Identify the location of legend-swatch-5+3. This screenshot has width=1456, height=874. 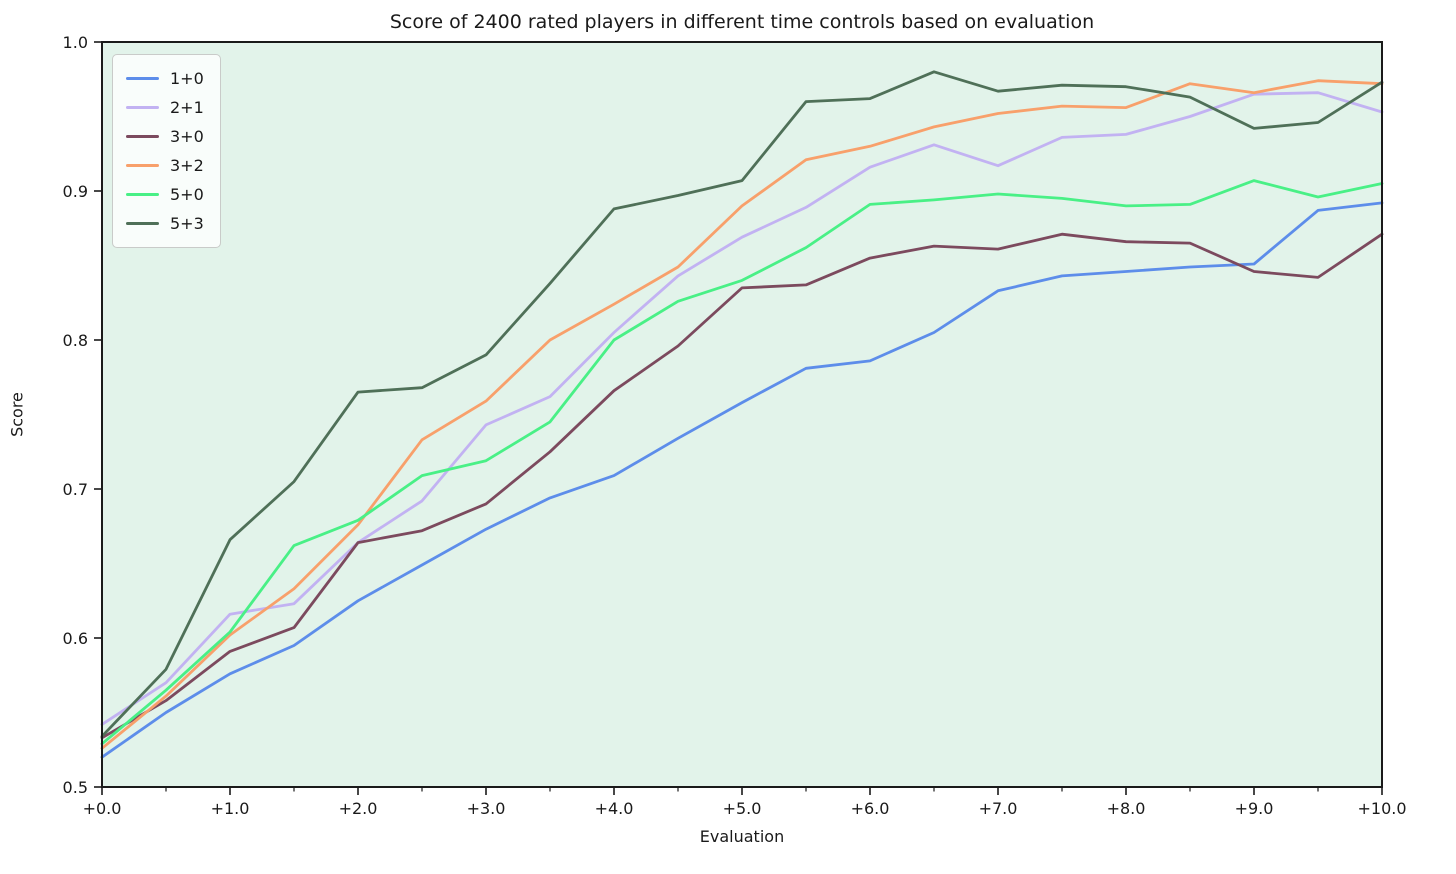
(142, 223).